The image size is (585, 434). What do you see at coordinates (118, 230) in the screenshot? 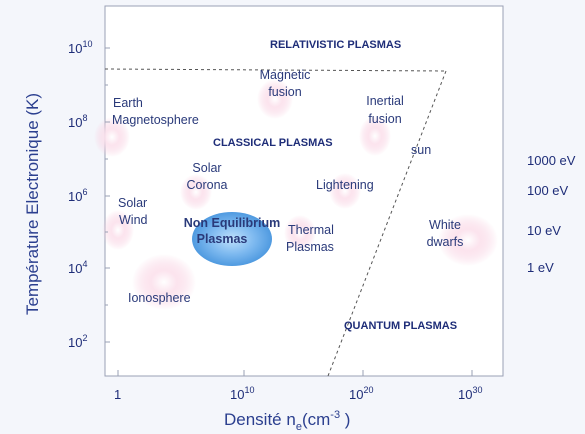
I see `glow-solar-wind` at bounding box center [118, 230].